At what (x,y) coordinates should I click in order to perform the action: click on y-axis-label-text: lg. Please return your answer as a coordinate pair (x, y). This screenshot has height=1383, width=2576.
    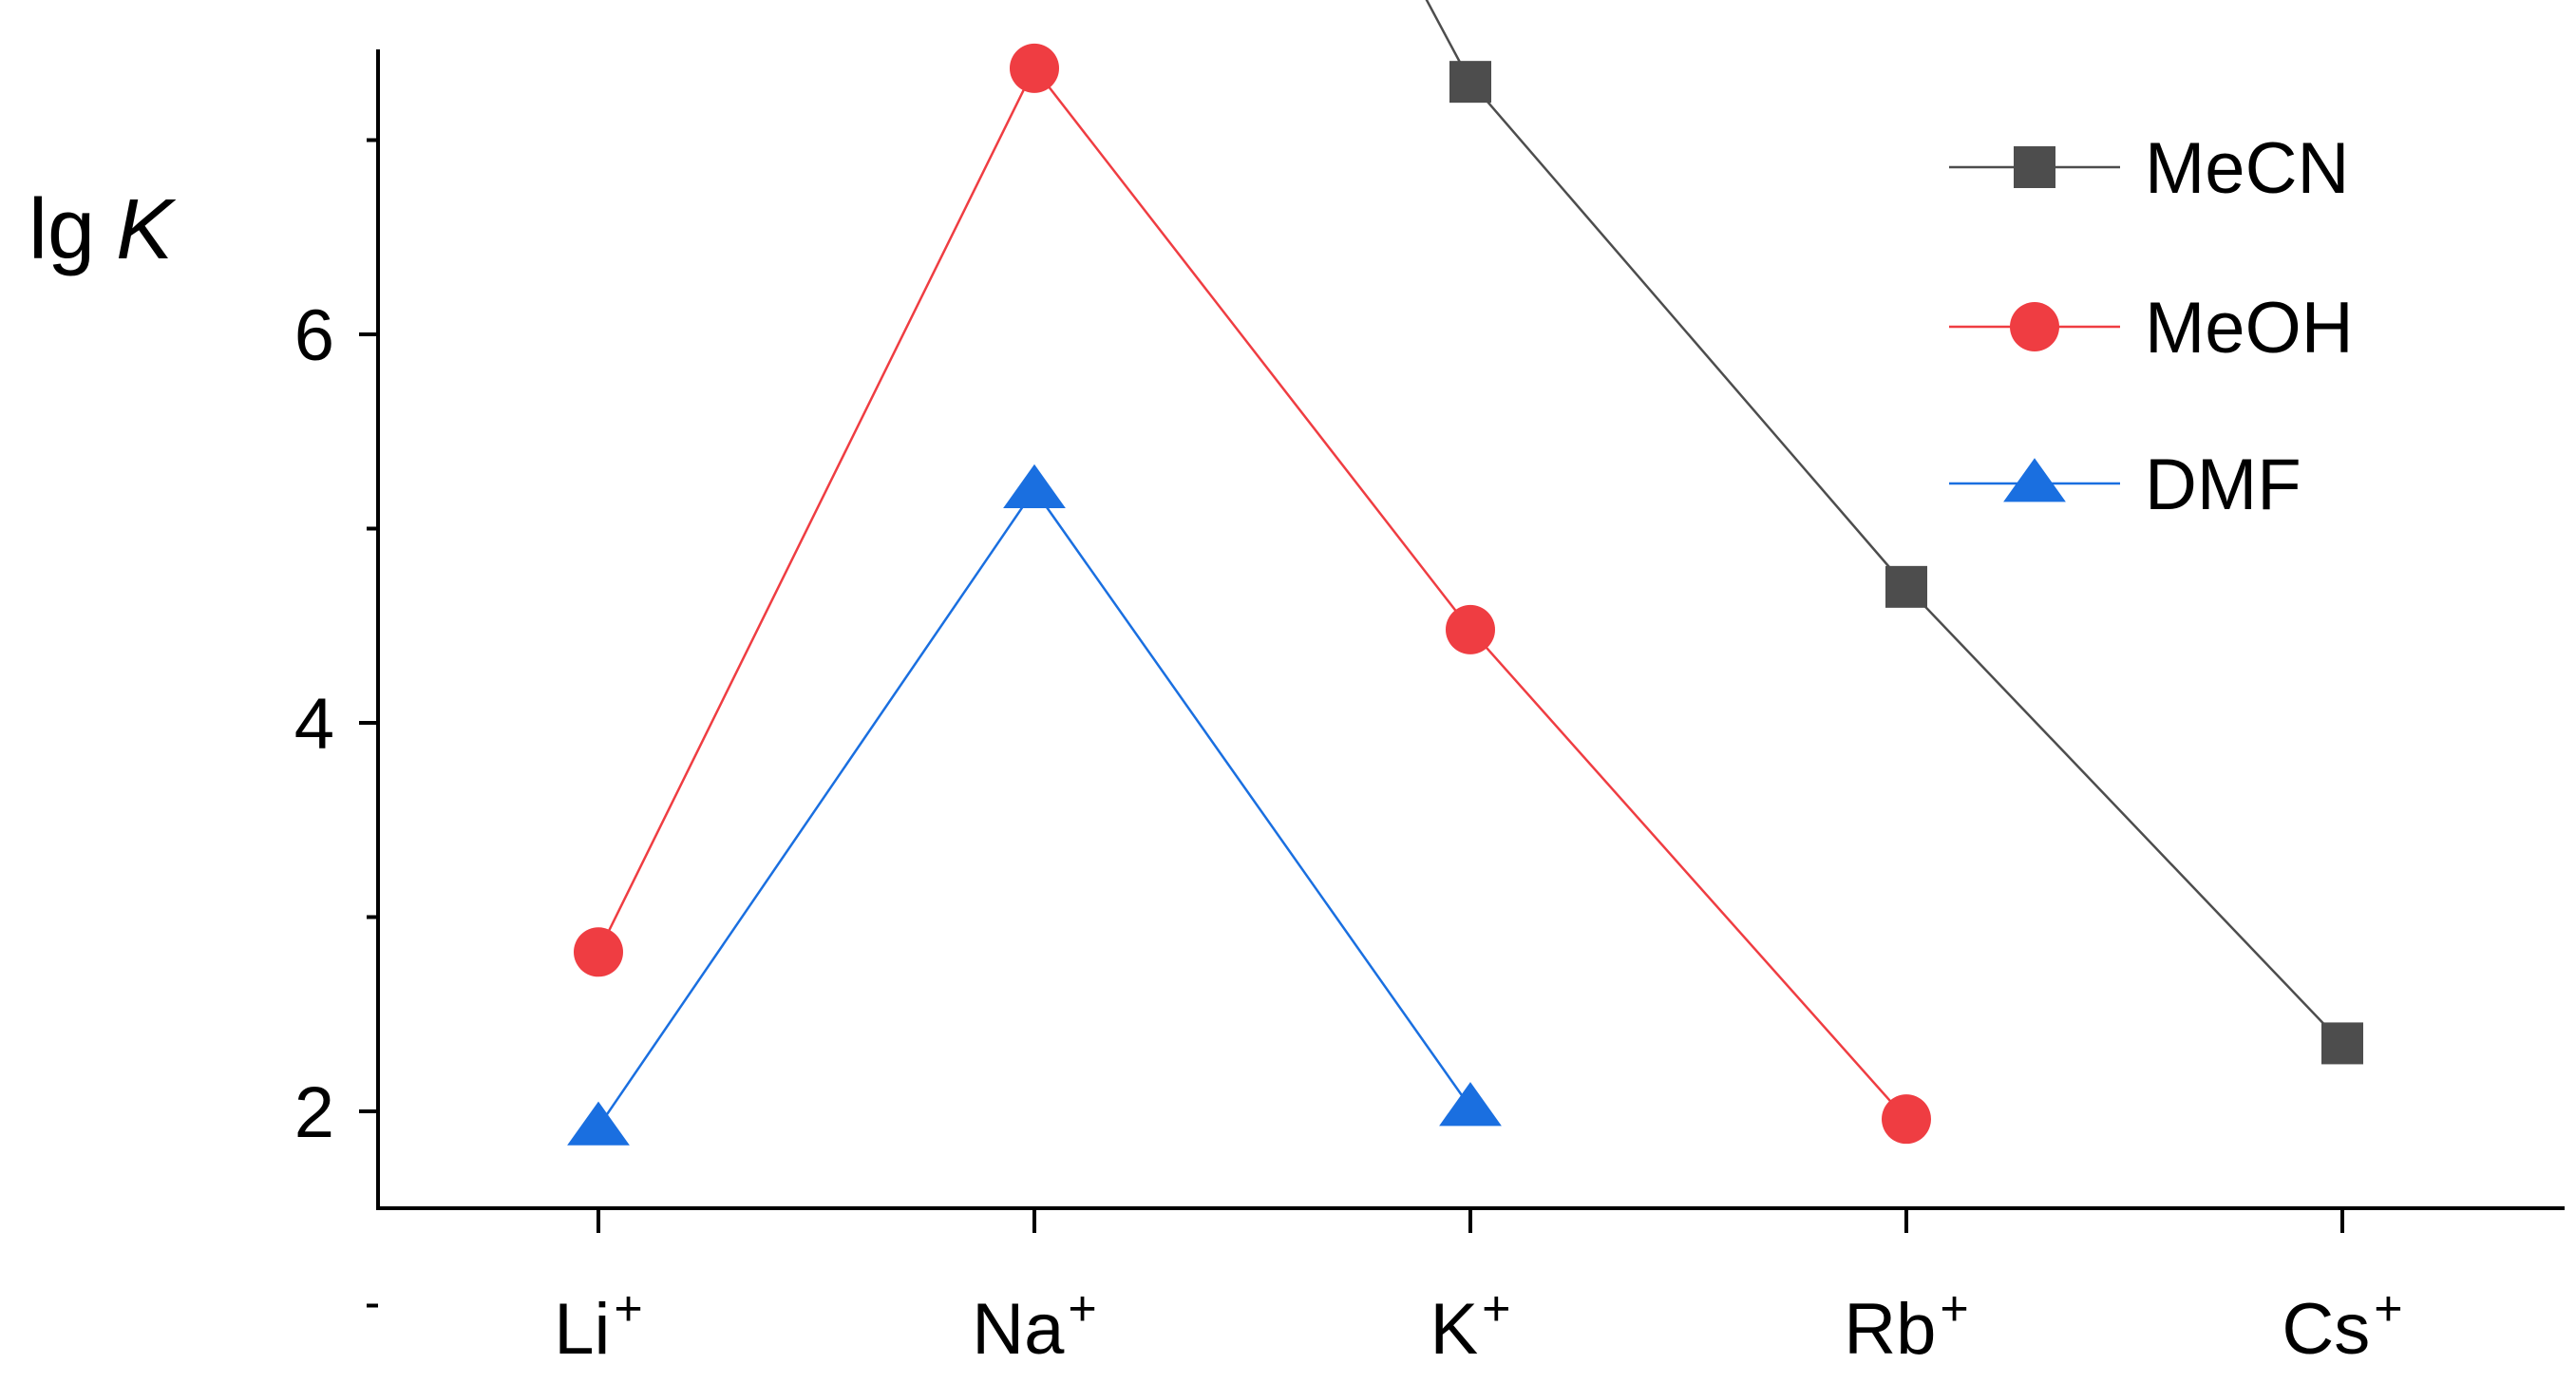
    Looking at the image, I should click on (61, 230).